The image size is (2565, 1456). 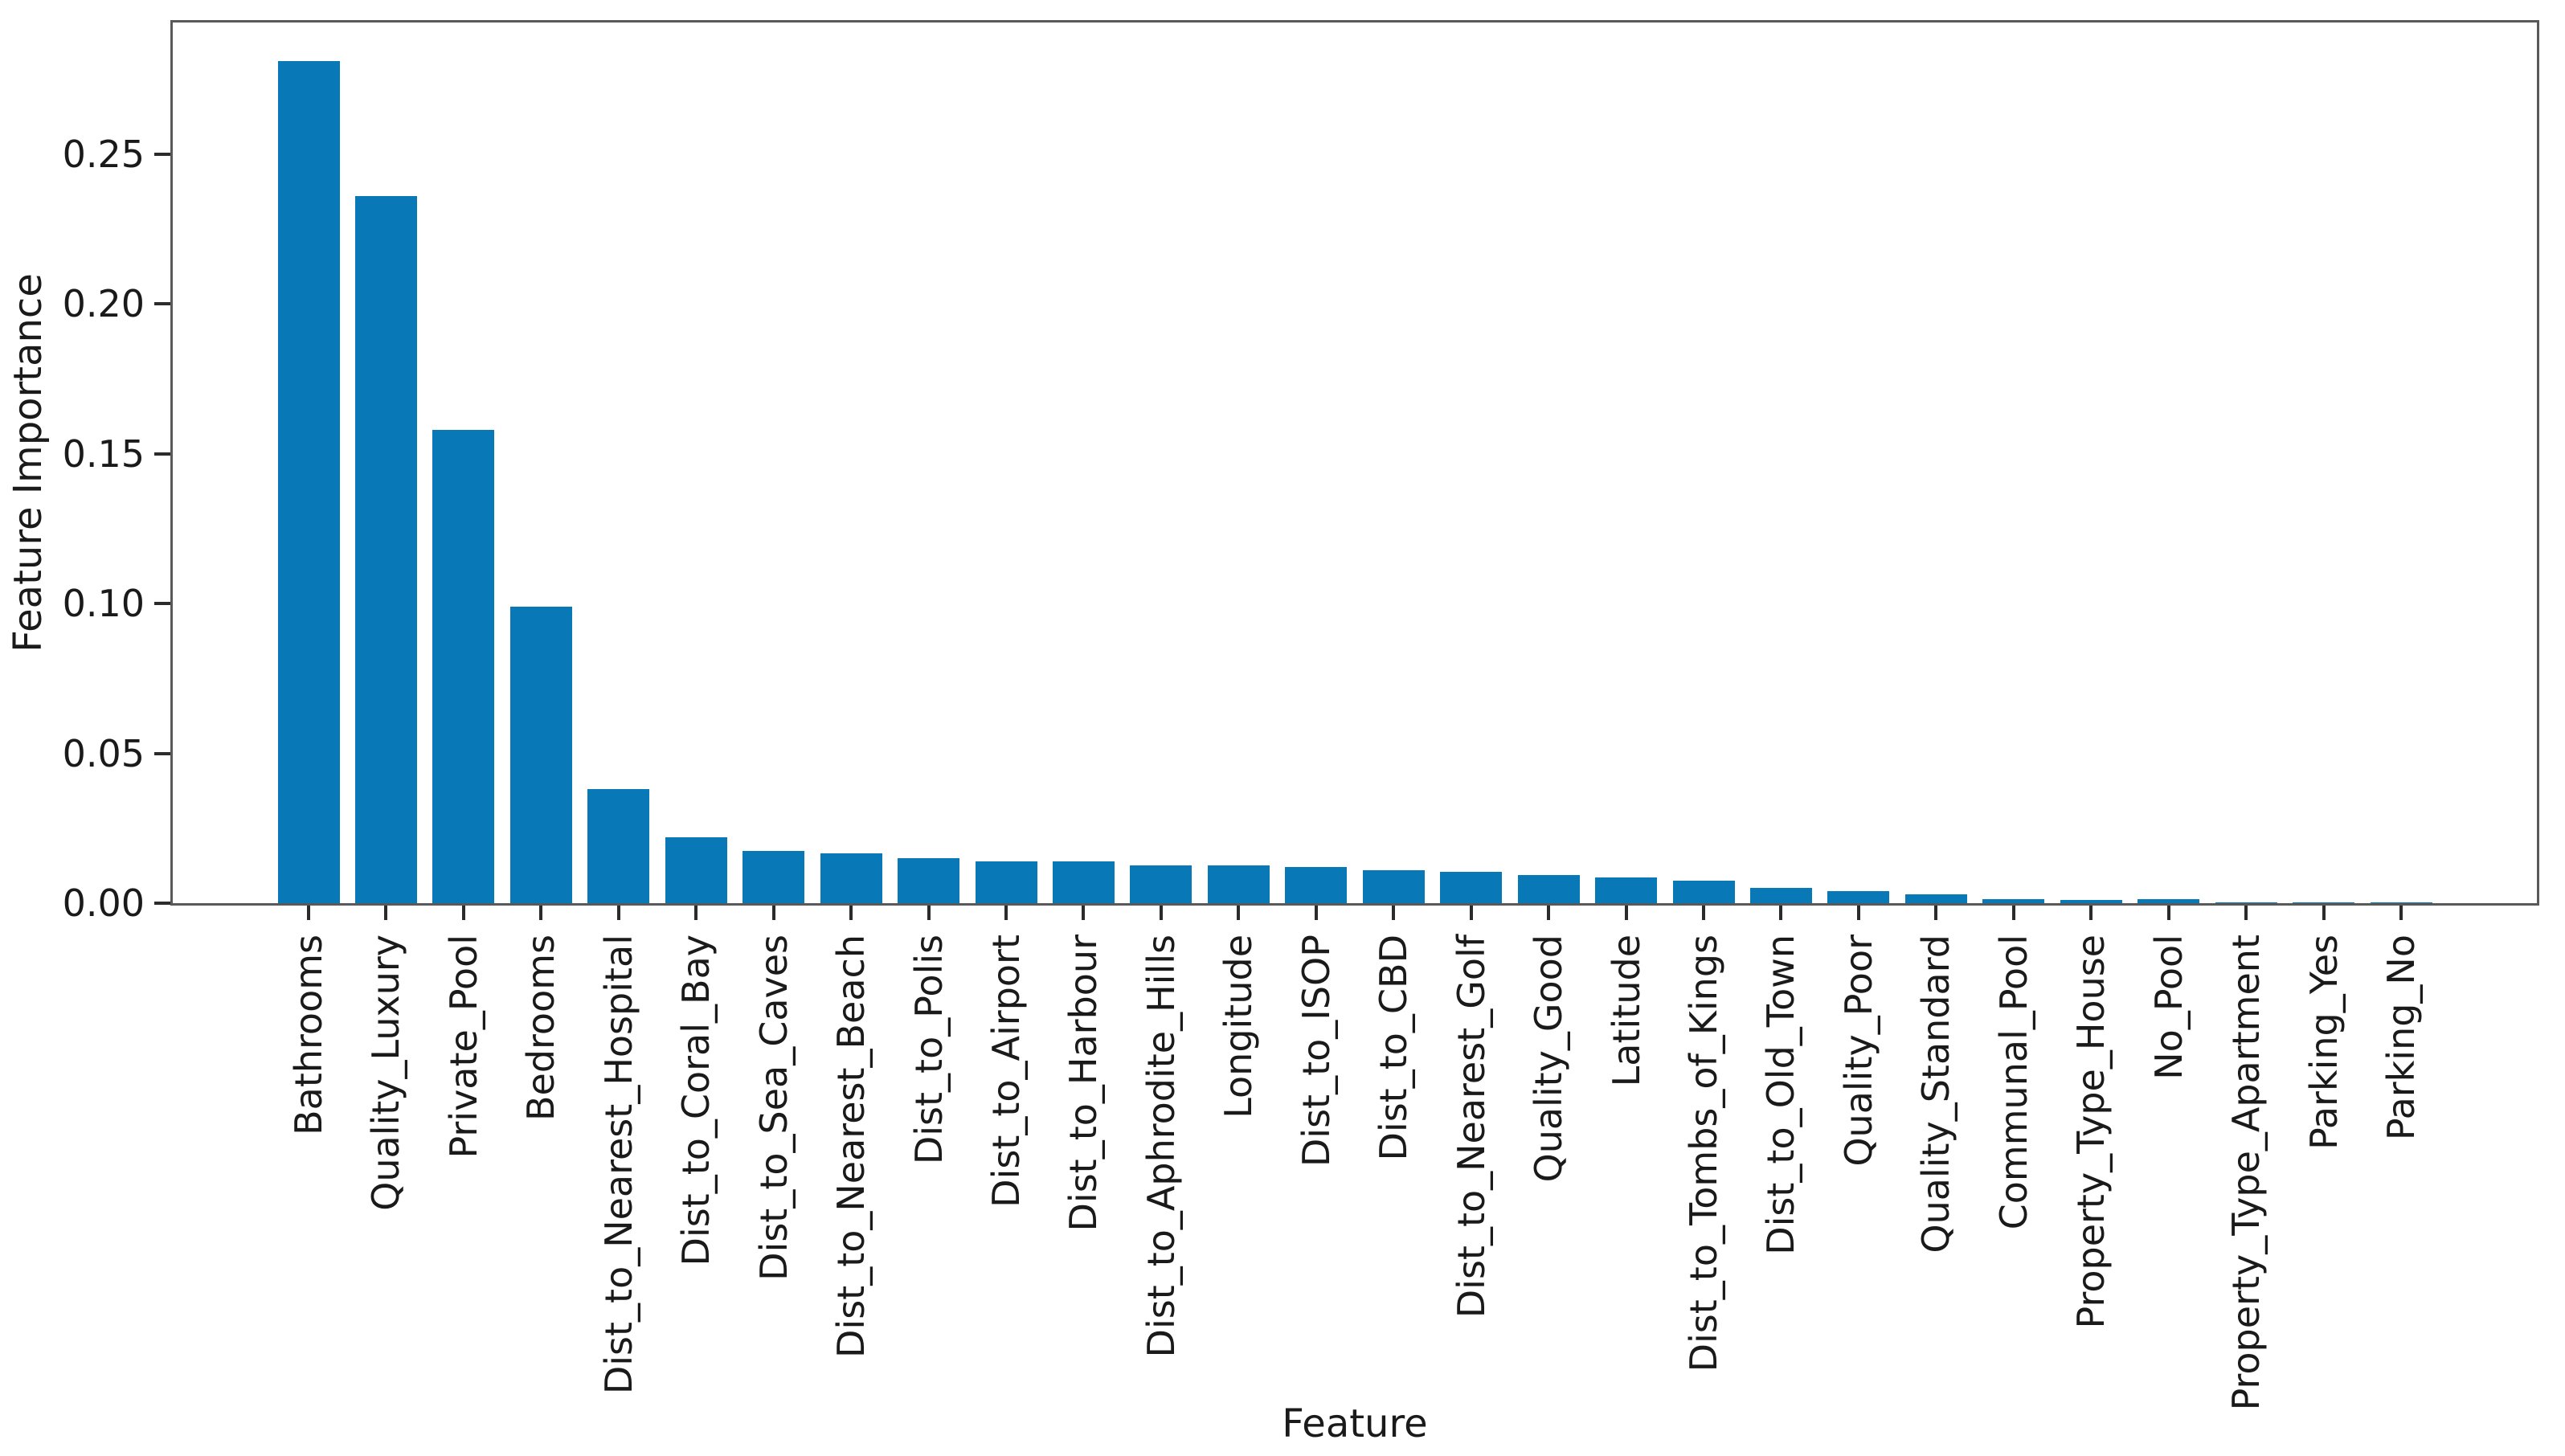 What do you see at coordinates (851, 878) in the screenshot?
I see `bar-Dist_to_Nearest_Beach` at bounding box center [851, 878].